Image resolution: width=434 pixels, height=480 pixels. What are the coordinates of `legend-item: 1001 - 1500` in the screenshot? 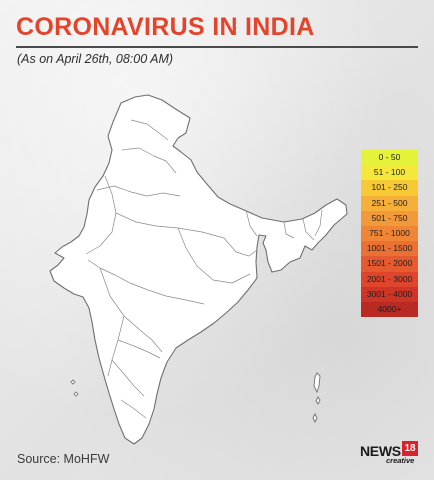 It's located at (389, 249).